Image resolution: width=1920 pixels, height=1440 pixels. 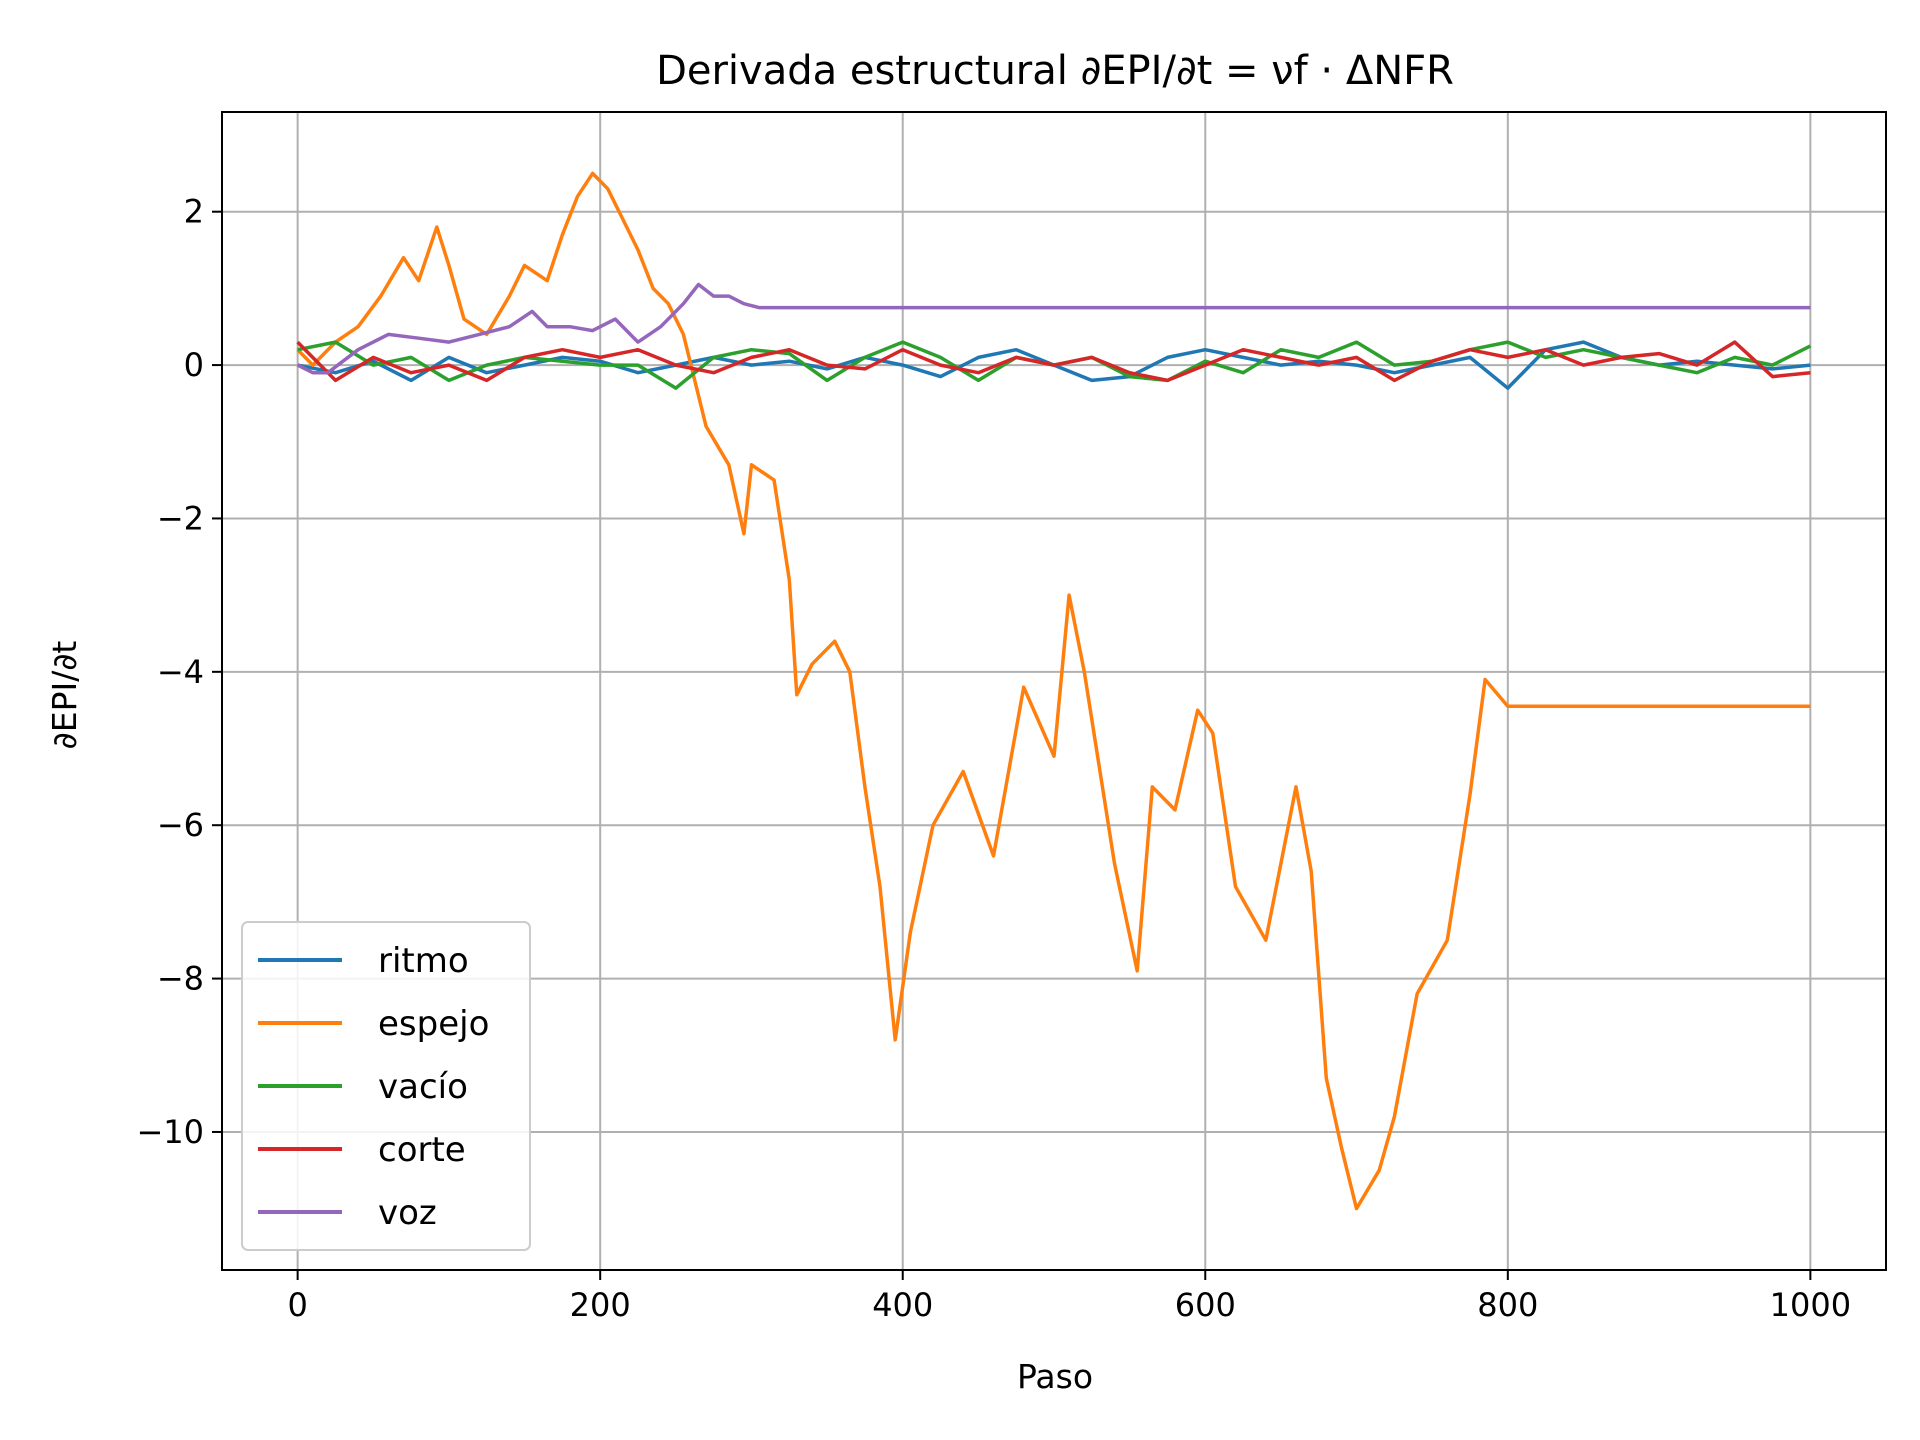 I want to click on y-tick-label: −8, so click(x=180, y=979).